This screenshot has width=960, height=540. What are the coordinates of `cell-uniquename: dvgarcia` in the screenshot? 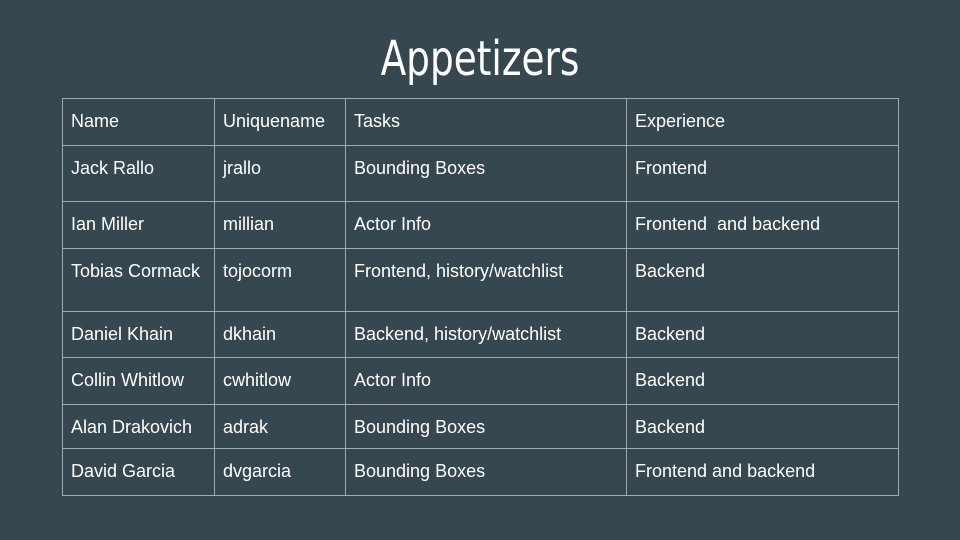 It's located at (280, 472).